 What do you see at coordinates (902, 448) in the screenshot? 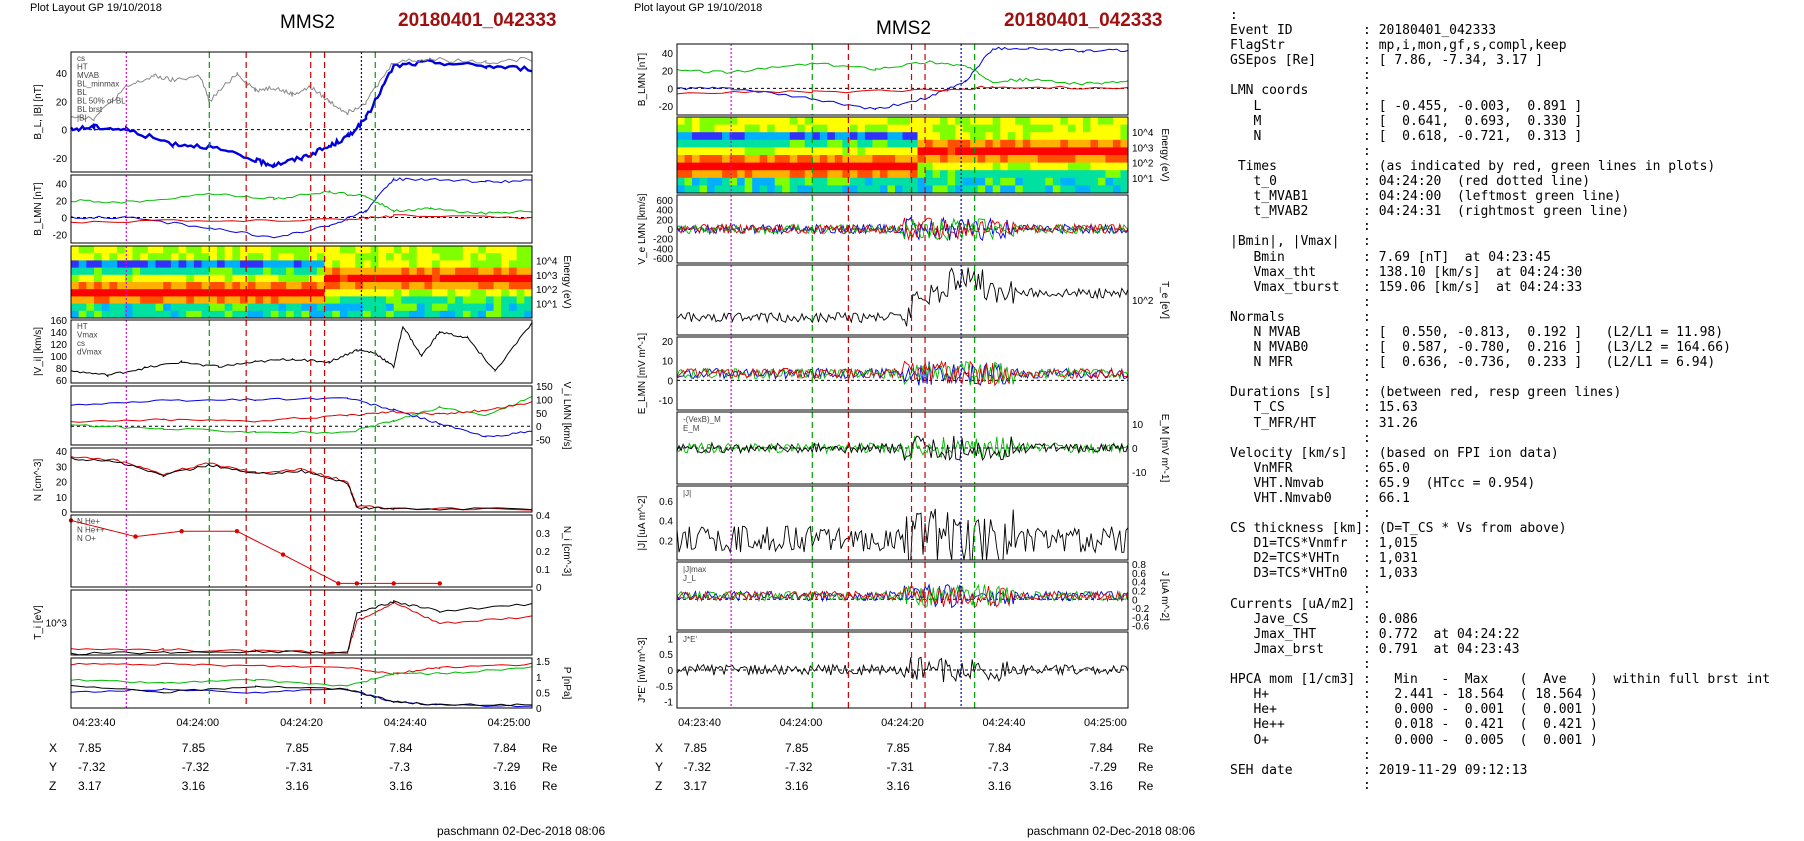
I see `right-panel-6-frame` at bounding box center [902, 448].